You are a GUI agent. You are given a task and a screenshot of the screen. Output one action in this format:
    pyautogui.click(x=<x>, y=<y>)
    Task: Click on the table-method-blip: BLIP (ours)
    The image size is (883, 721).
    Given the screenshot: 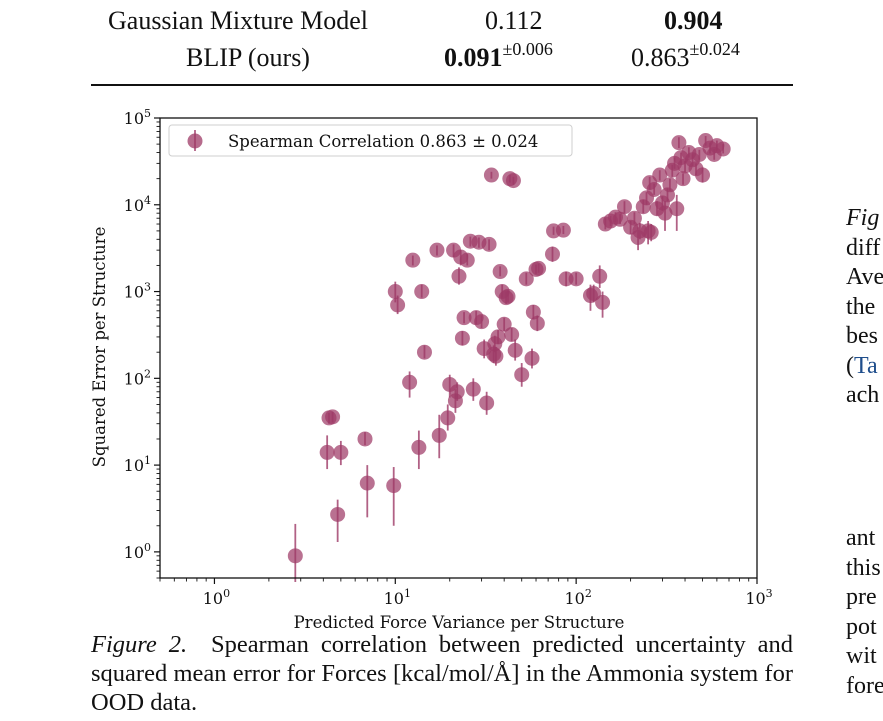 What is the action you would take?
    pyautogui.click(x=248, y=57)
    